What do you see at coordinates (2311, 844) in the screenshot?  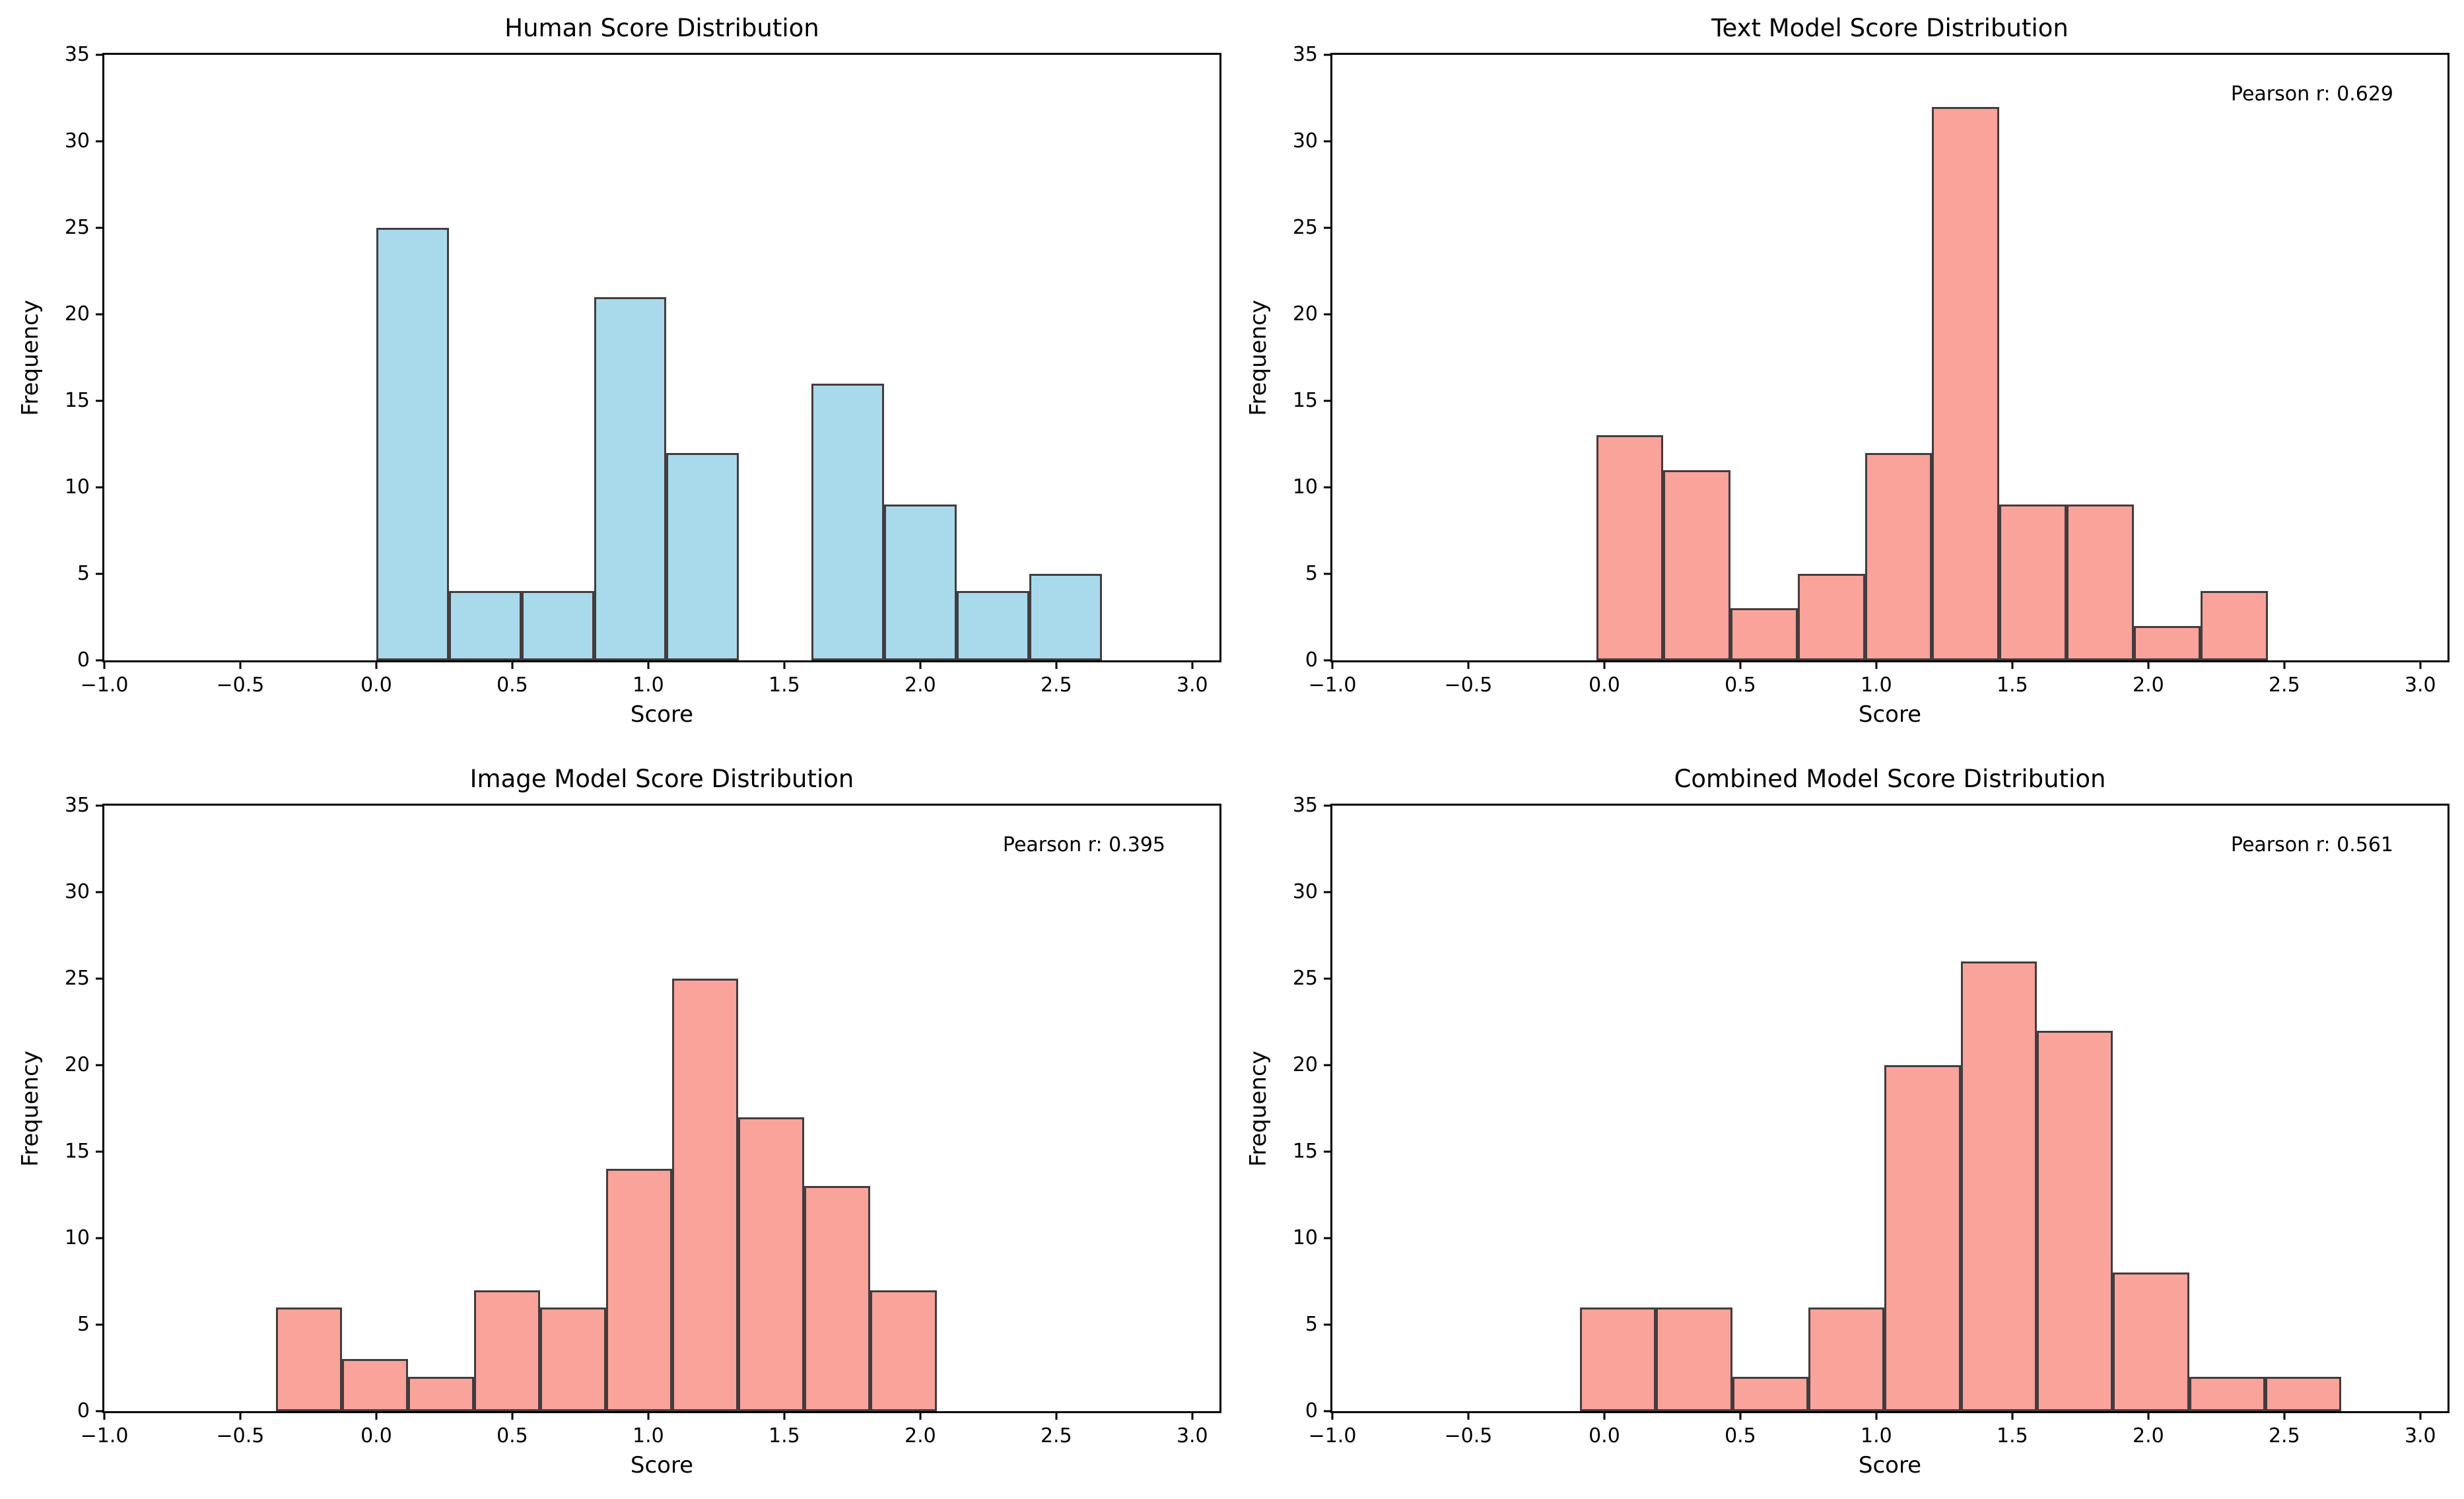 I see `pearson-r-annotation: Pearson r: 0.561` at bounding box center [2311, 844].